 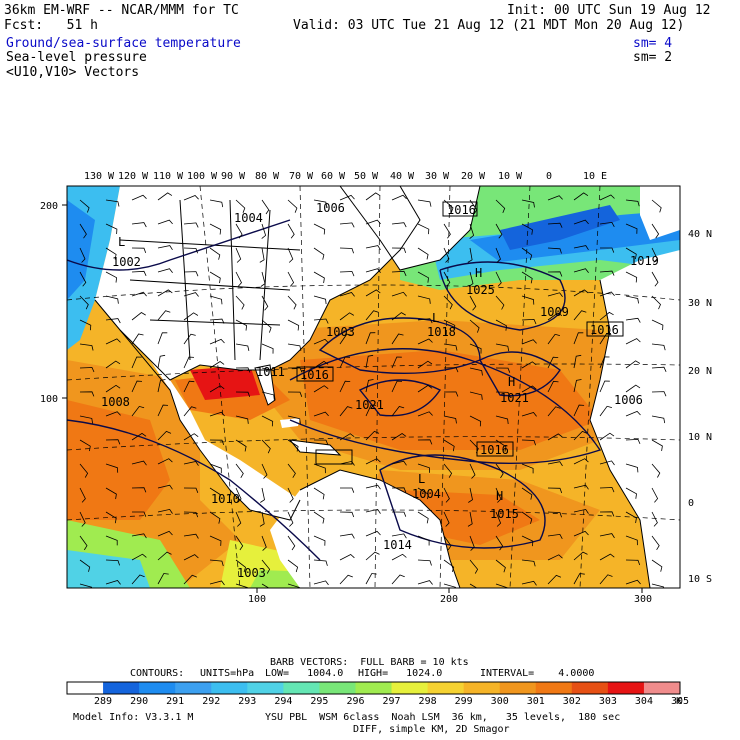 I want to click on pressure-label: 1025, so click(x=480, y=290).